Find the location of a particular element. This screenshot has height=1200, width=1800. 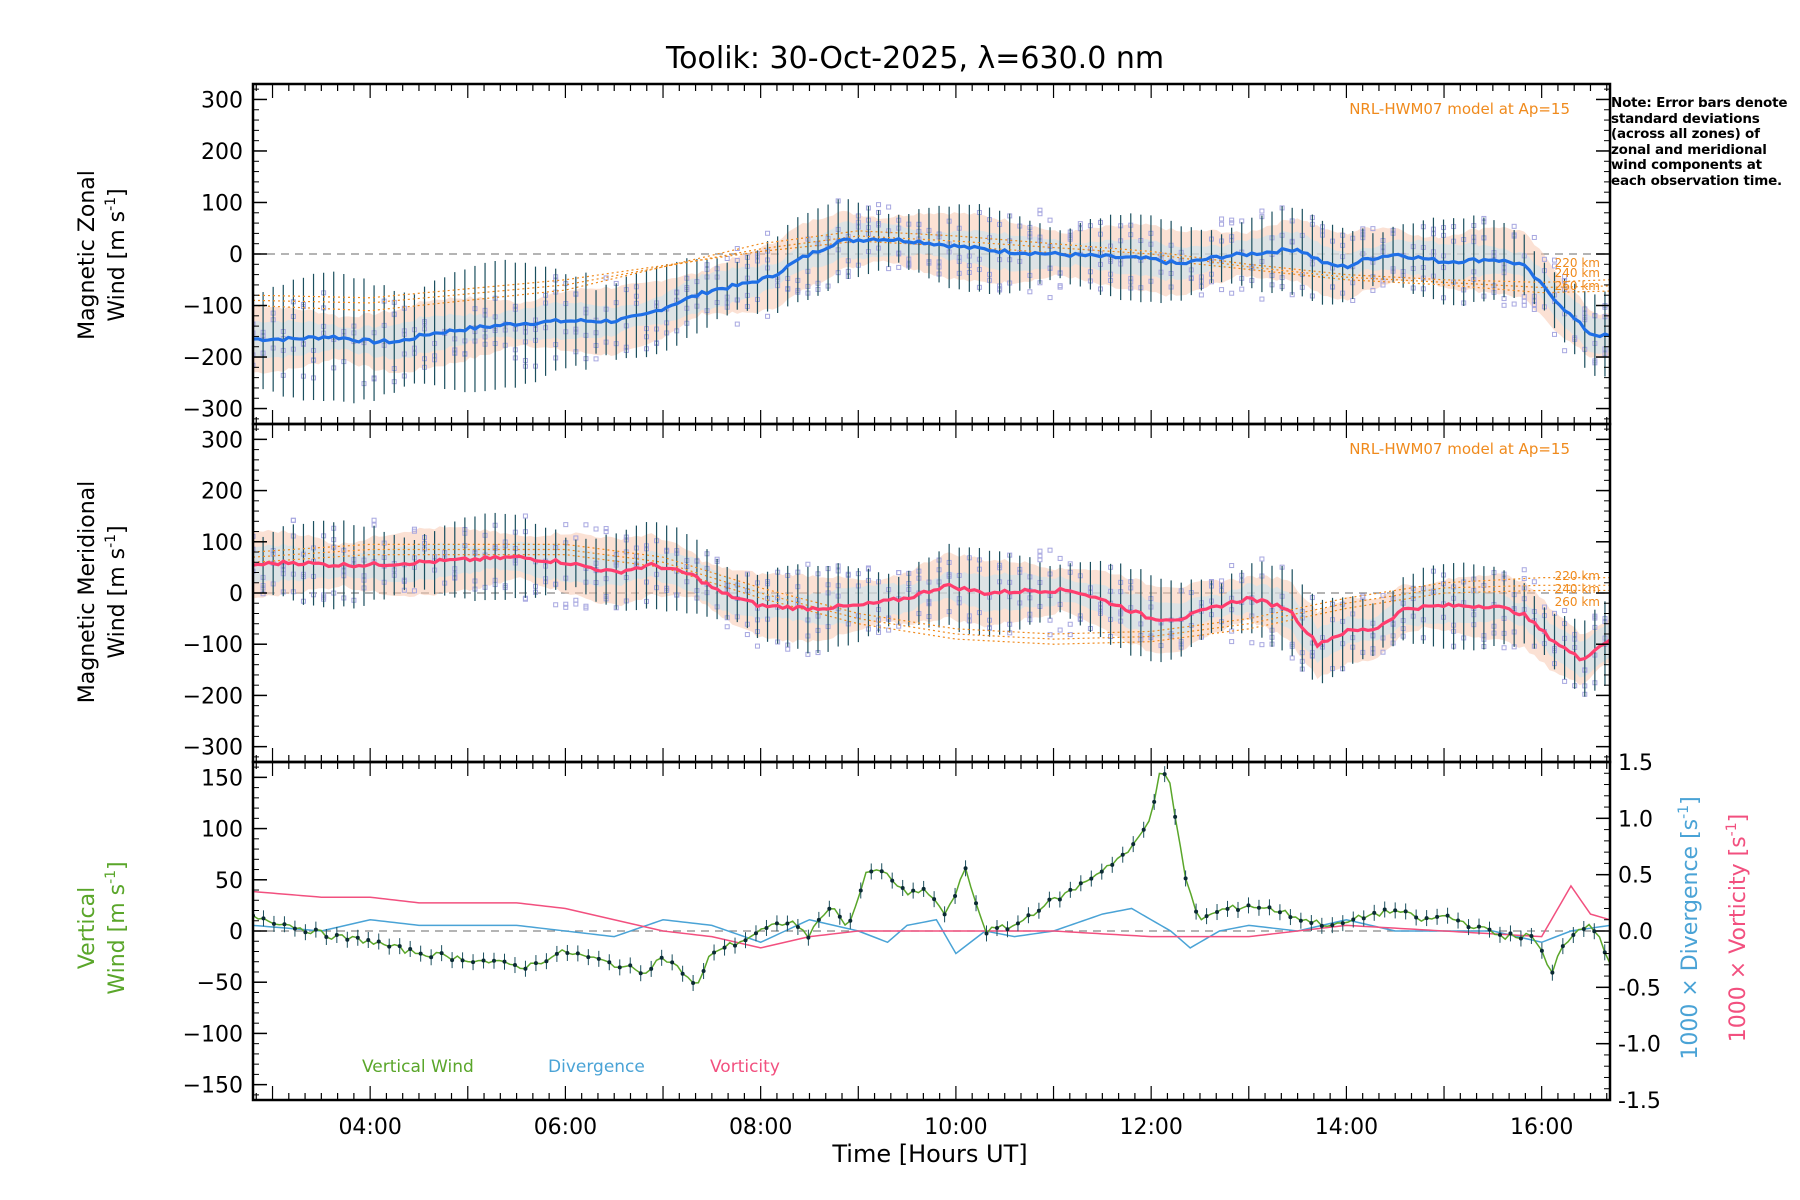

plot-area is located at coordinates (931, 879).